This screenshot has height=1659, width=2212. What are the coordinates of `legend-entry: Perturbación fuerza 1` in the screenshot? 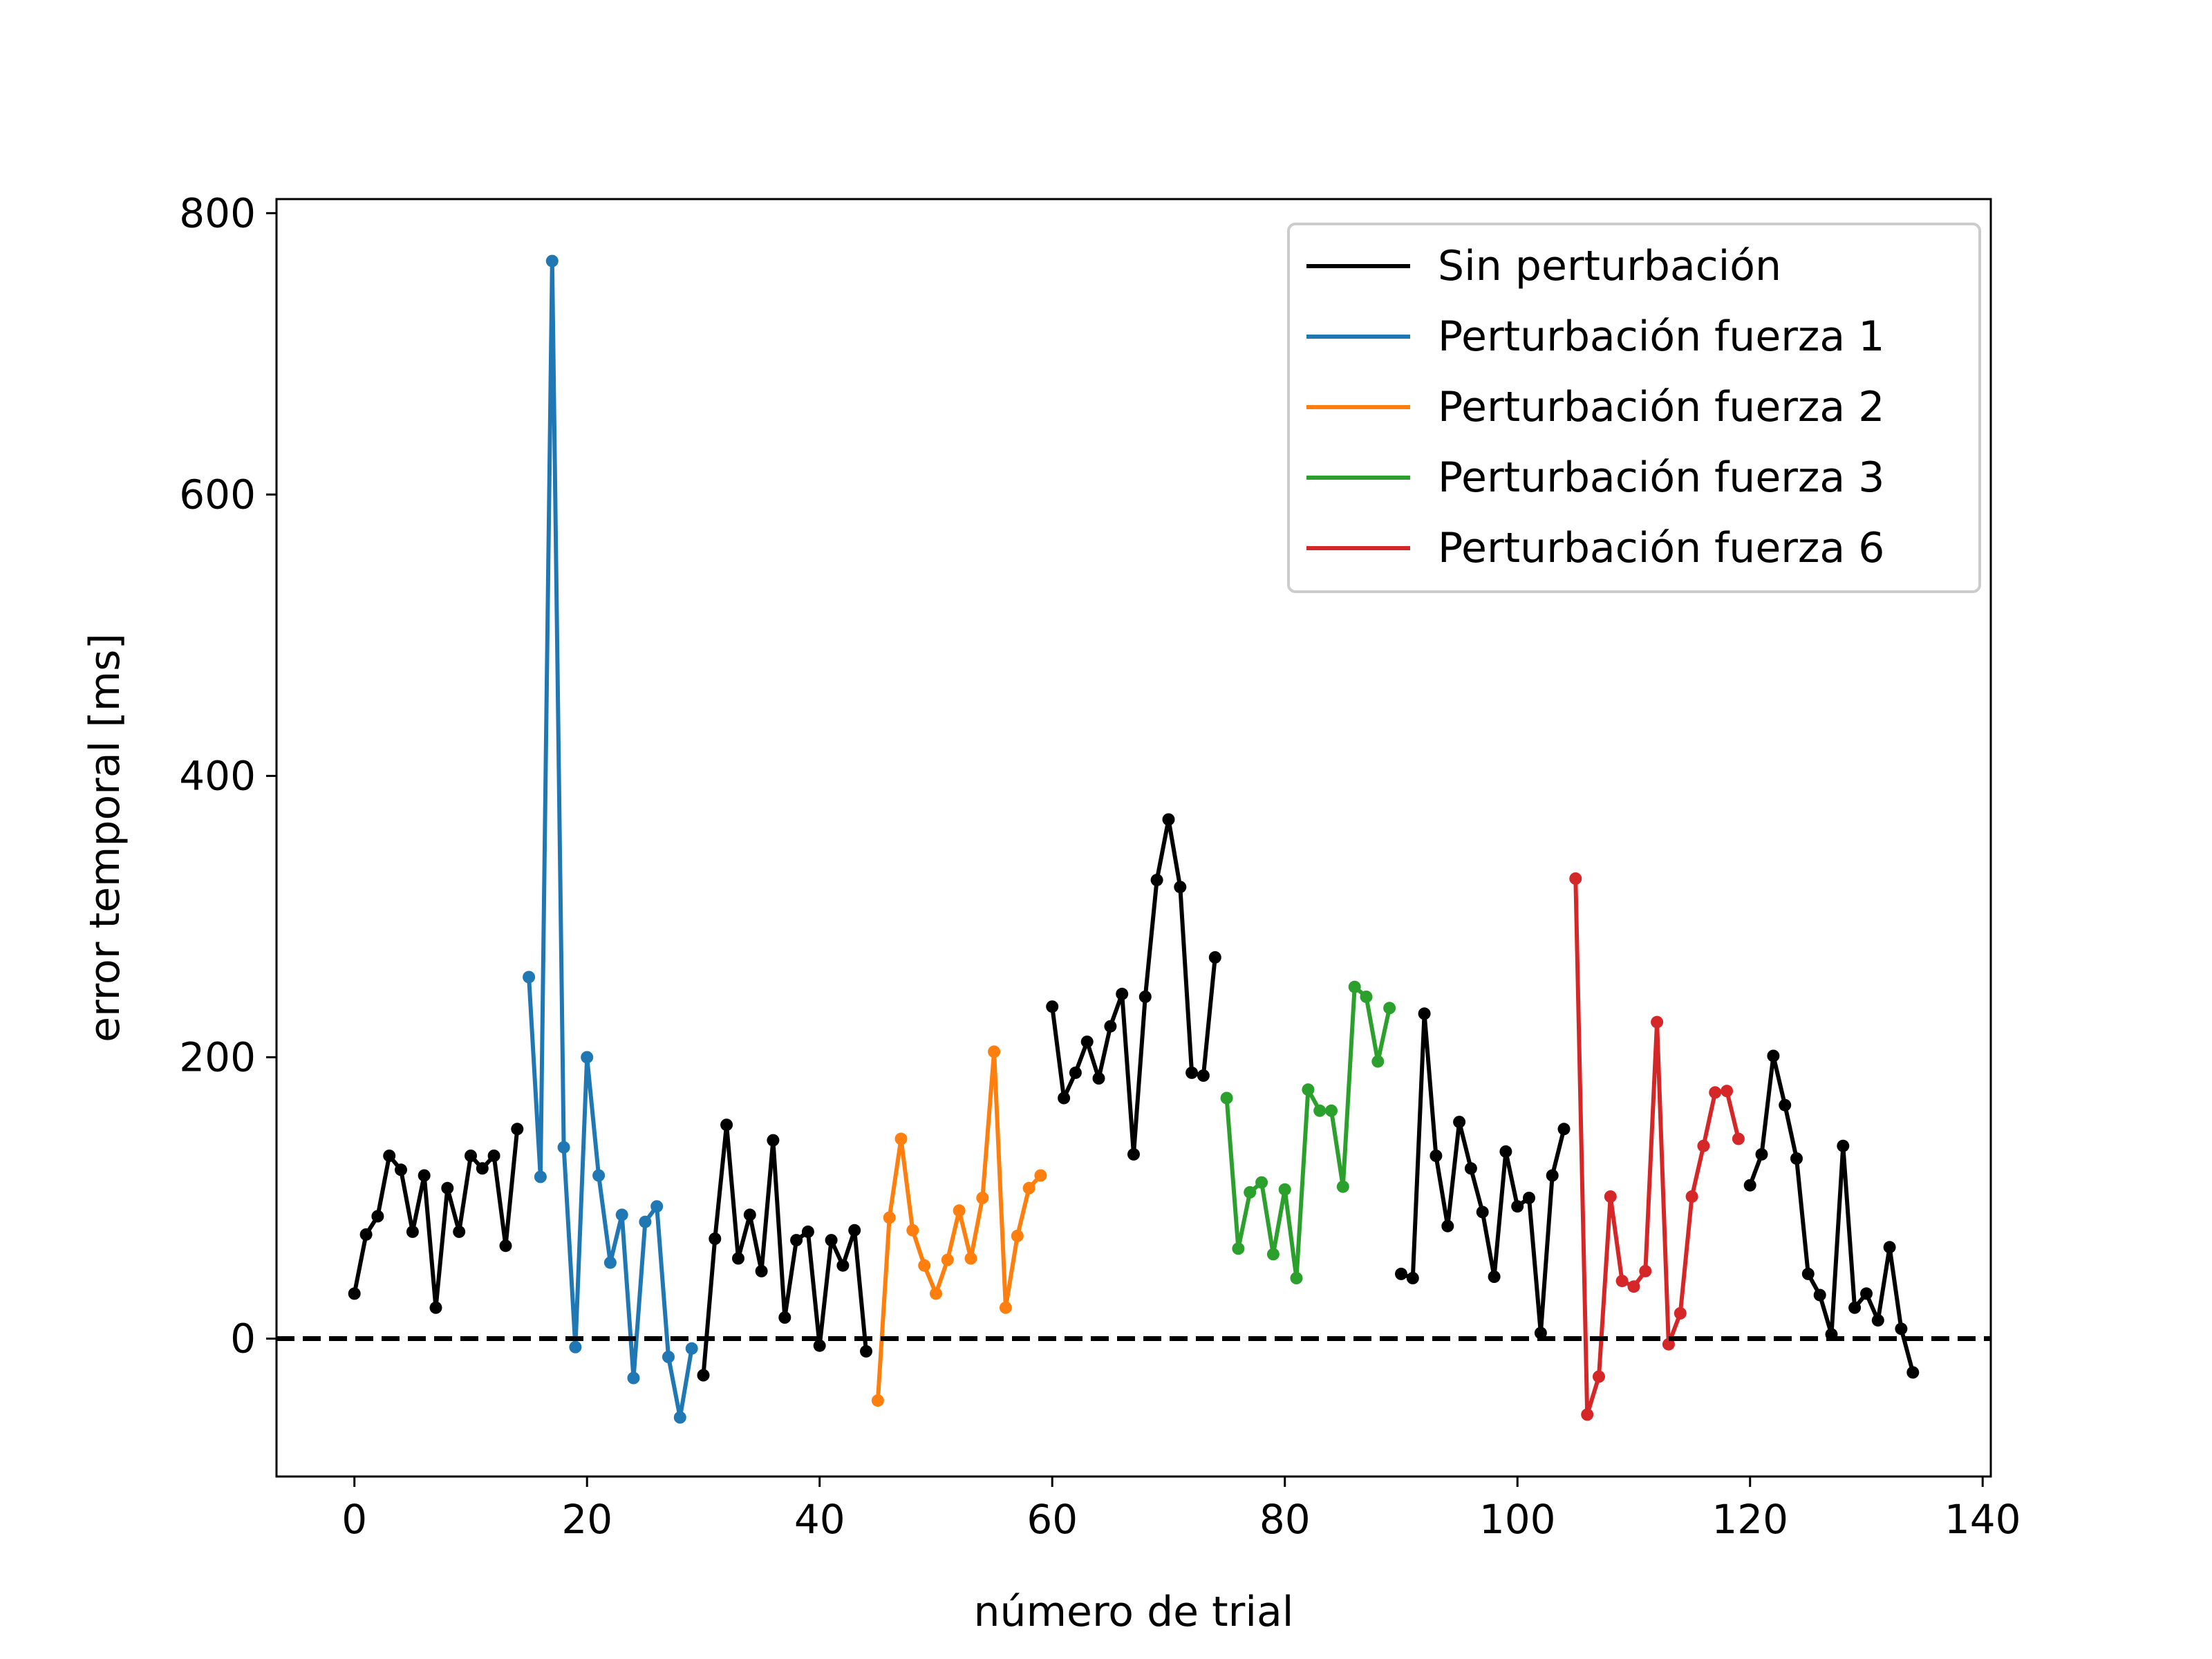 It's located at (1595, 337).